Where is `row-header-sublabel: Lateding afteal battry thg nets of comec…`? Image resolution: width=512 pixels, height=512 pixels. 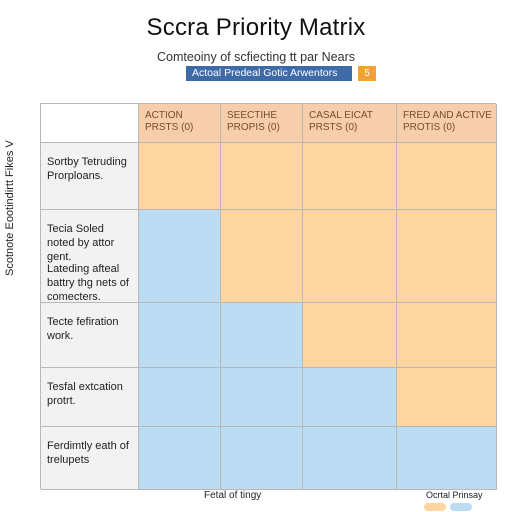
row-header-sublabel: Lateding afteal battry thg nets of comec… is located at coordinates (88, 283).